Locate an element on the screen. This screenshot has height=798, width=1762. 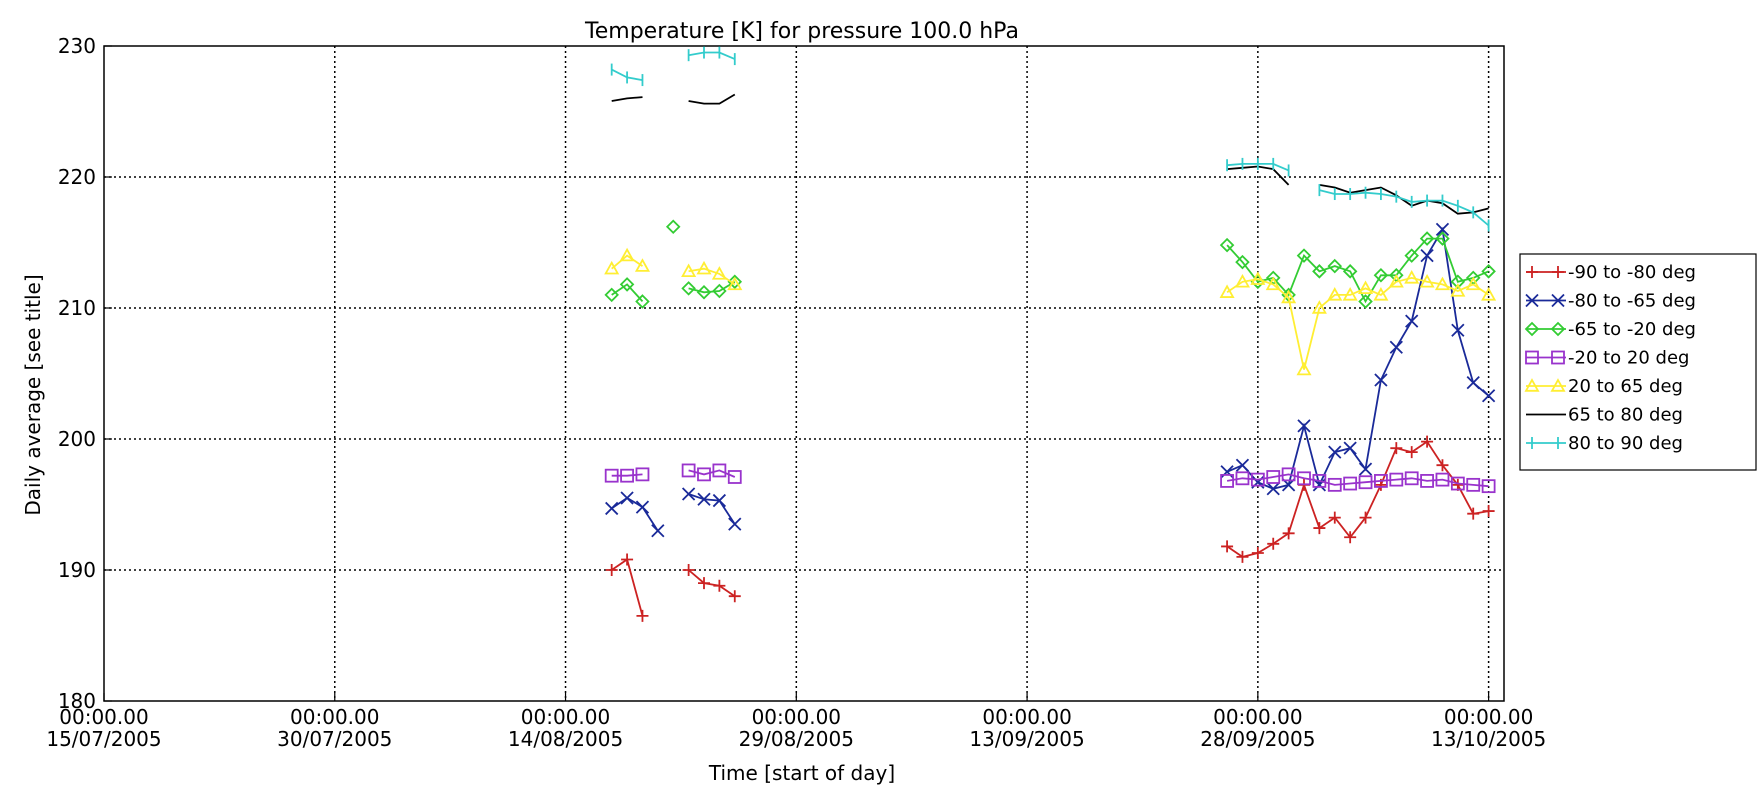
legend-box is located at coordinates (1638, 362).